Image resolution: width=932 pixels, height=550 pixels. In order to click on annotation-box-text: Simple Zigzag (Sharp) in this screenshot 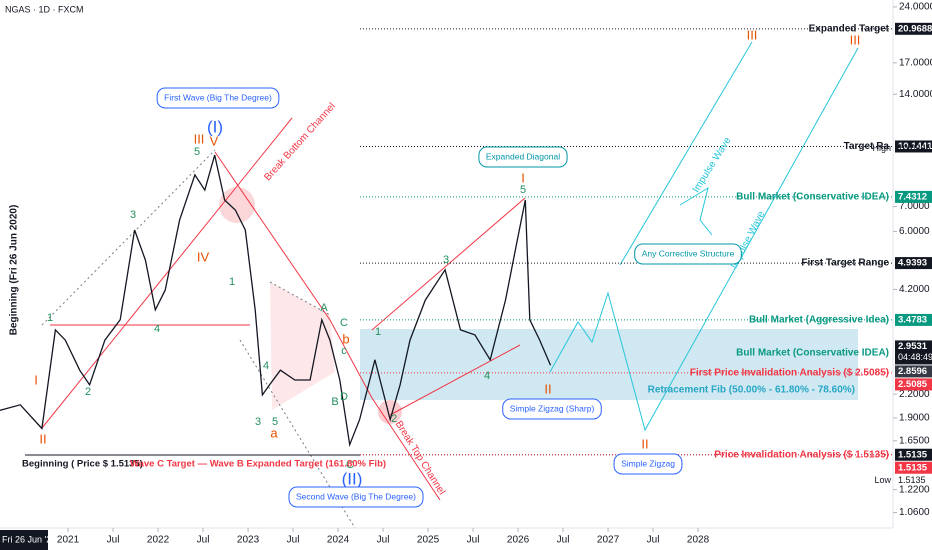, I will do `click(552, 408)`.